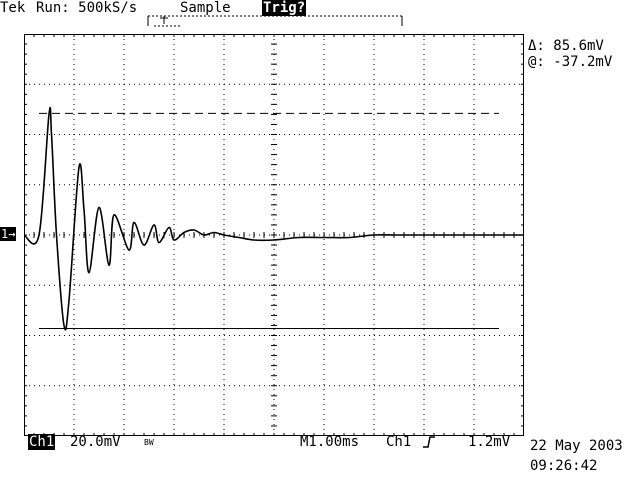 This screenshot has height=480, width=640. What do you see at coordinates (13, 8) in the screenshot?
I see `brand-label: Tek` at bounding box center [13, 8].